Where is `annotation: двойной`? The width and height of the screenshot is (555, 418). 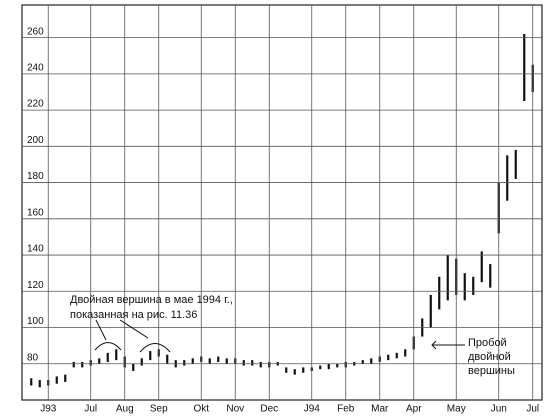 annotation: двойной is located at coordinates (489, 357).